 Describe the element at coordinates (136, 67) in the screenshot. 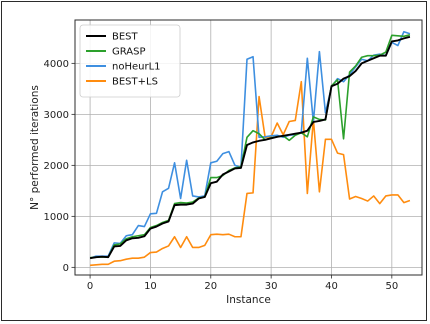

I see `legend-label: noHeurL1` at that location.